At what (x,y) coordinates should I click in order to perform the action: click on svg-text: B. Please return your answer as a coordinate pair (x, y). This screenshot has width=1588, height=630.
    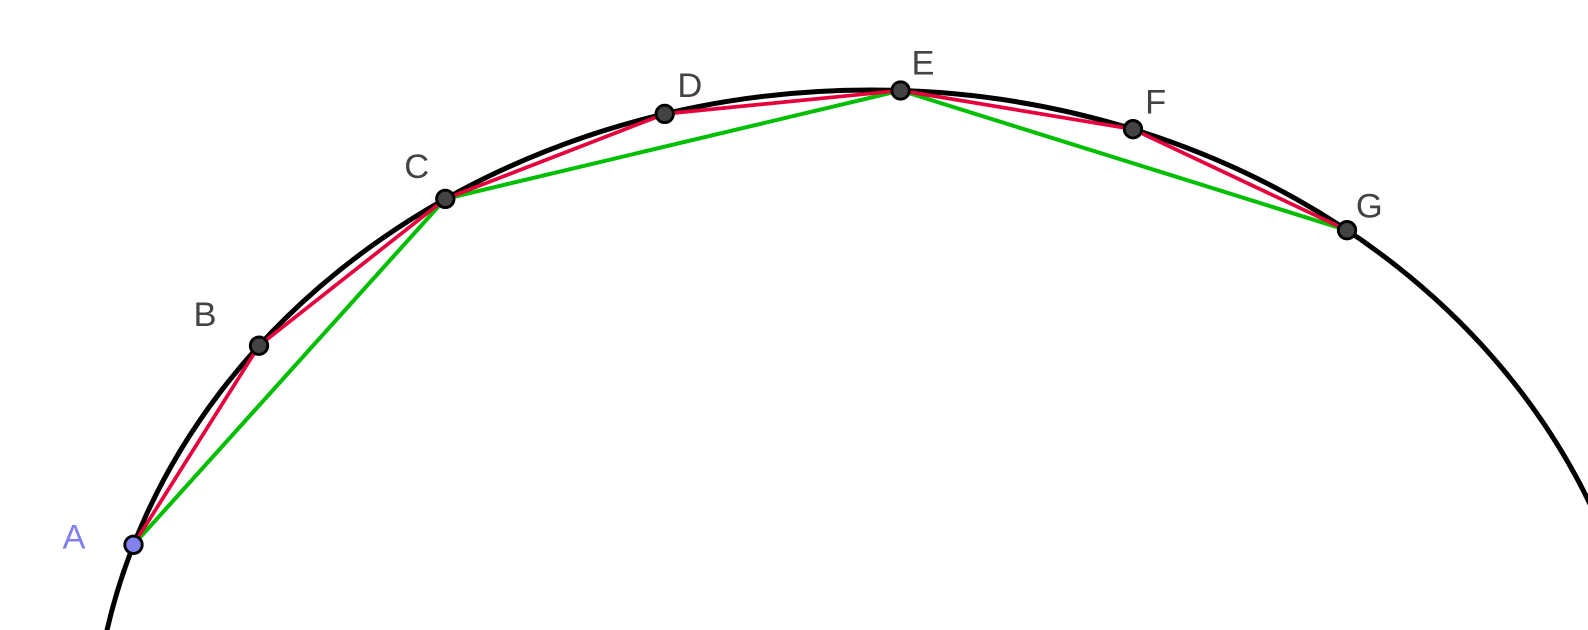
    Looking at the image, I should click on (205, 315).